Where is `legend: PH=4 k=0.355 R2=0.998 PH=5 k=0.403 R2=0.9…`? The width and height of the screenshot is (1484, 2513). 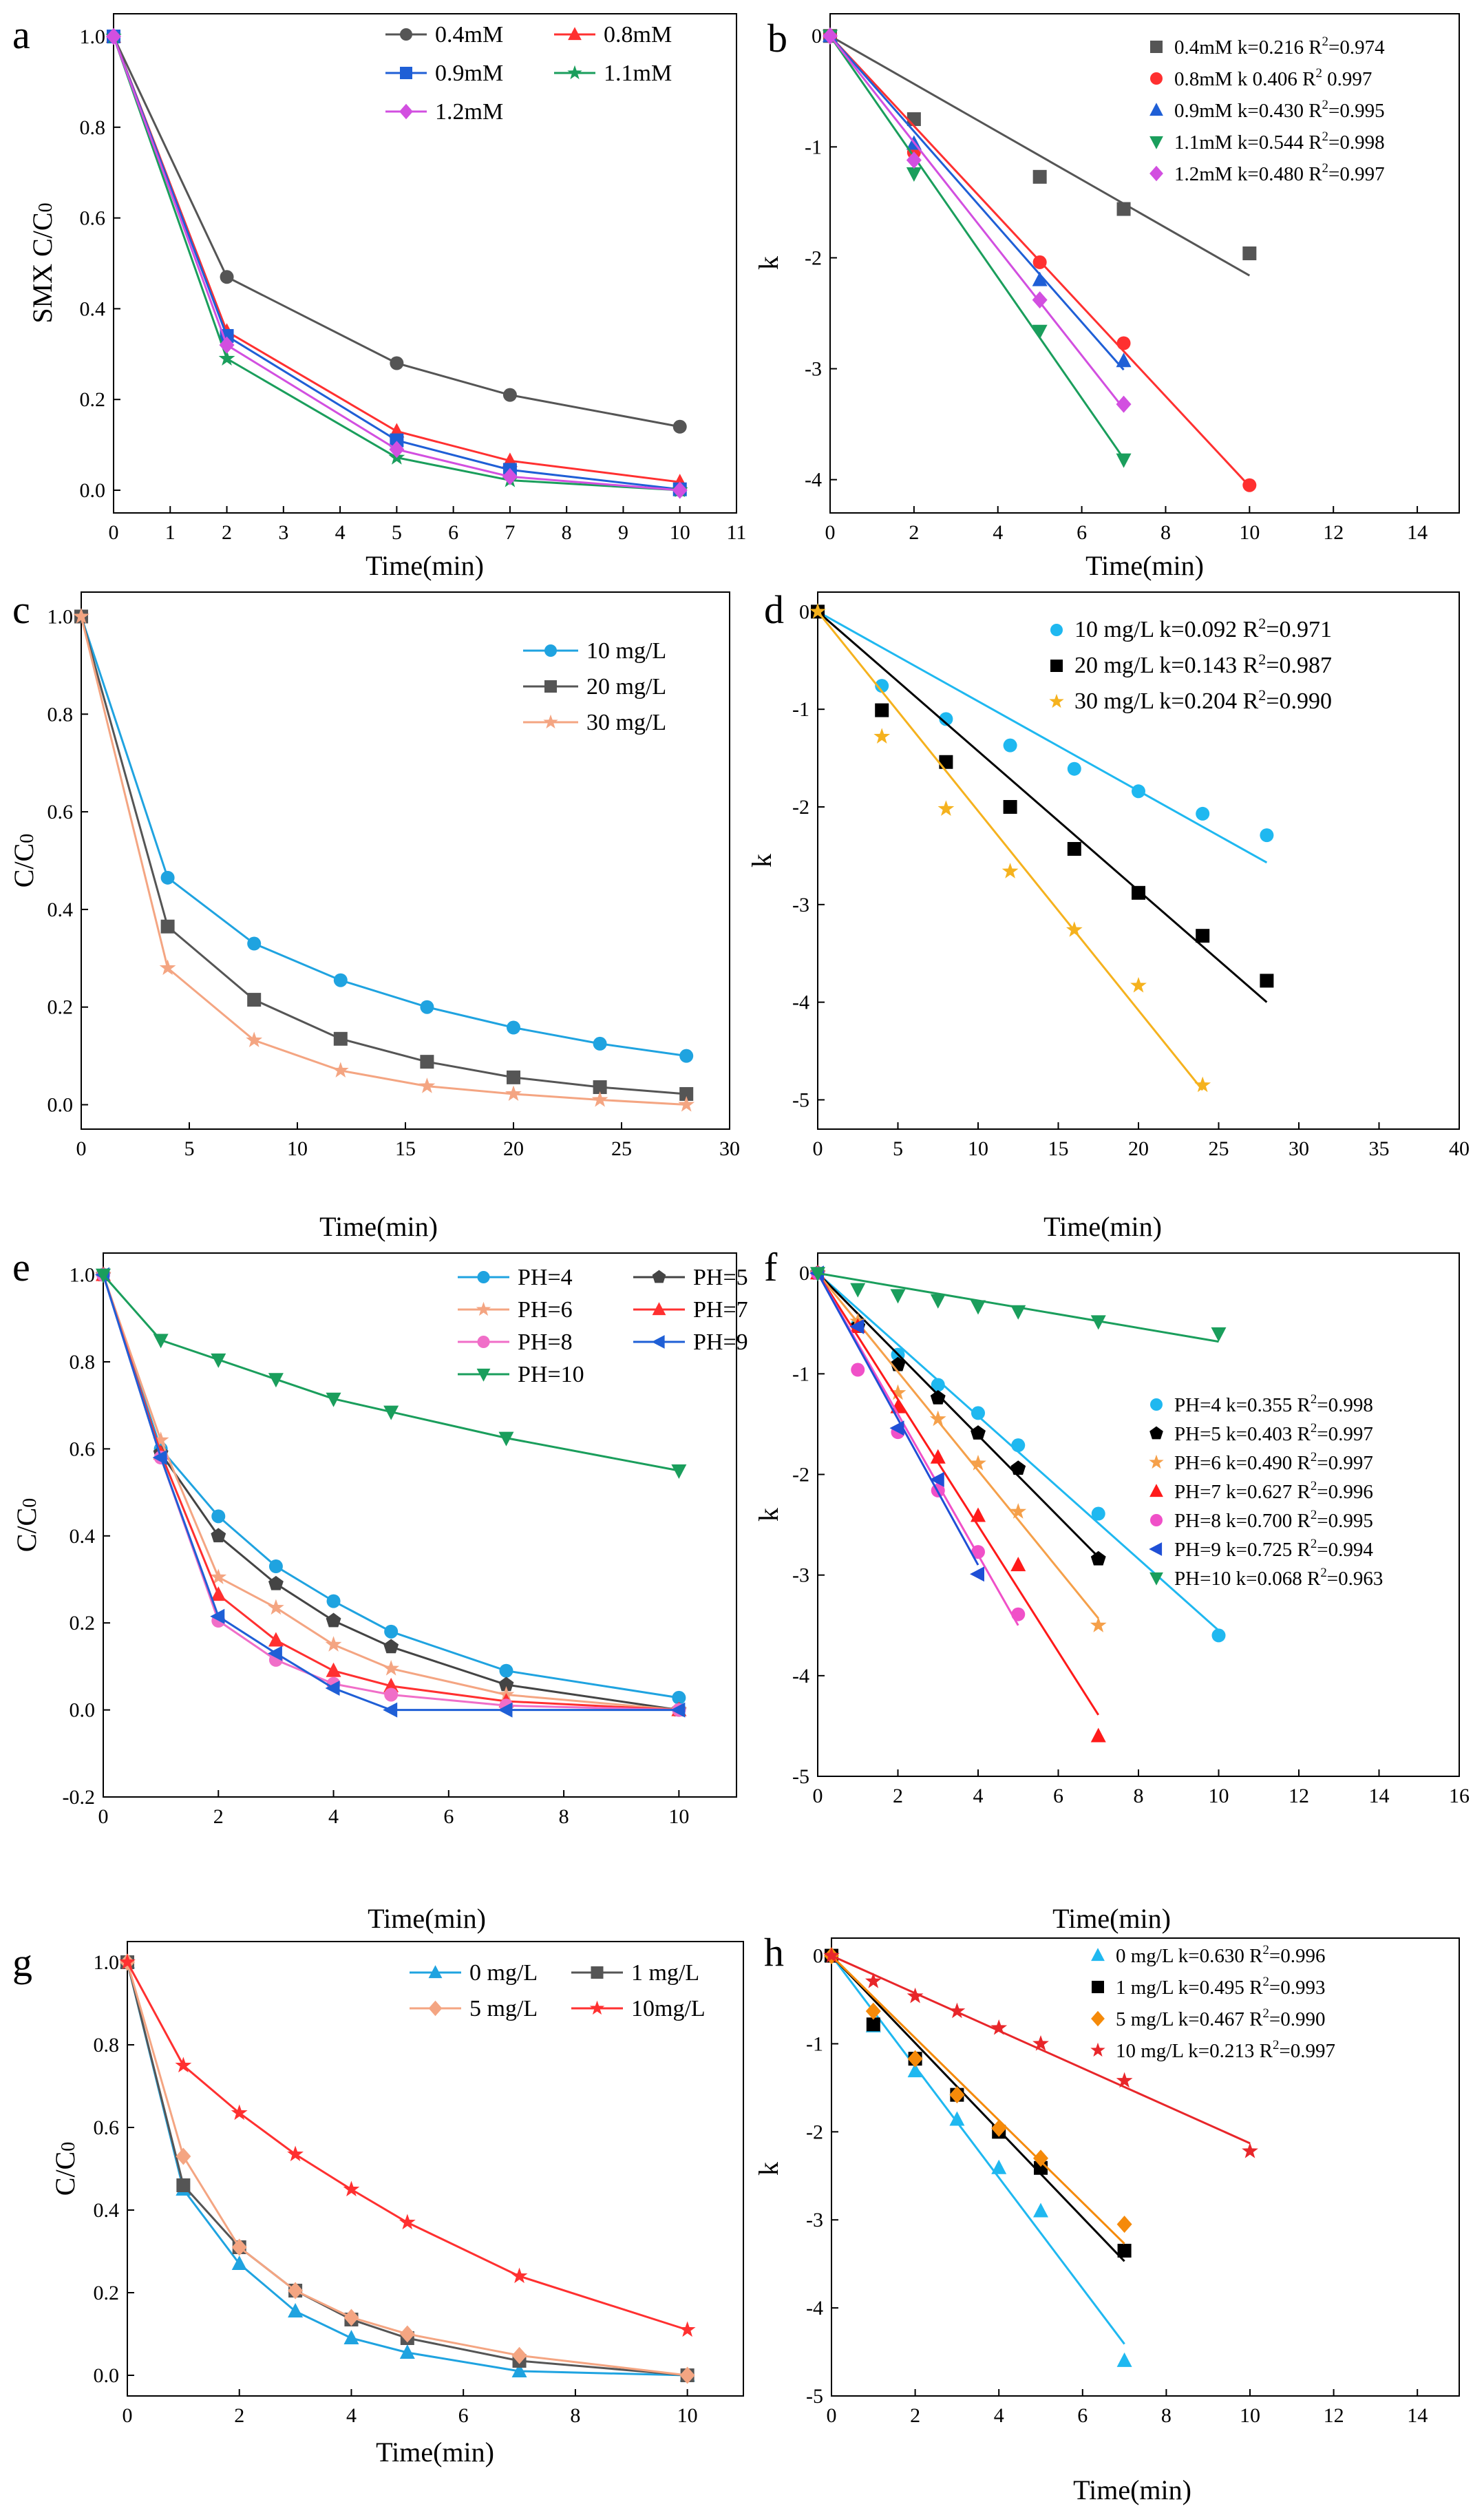 legend: PH=4 k=0.355 R2=0.998 PH=5 k=0.403 R2=0.9… is located at coordinates (1266, 1491).